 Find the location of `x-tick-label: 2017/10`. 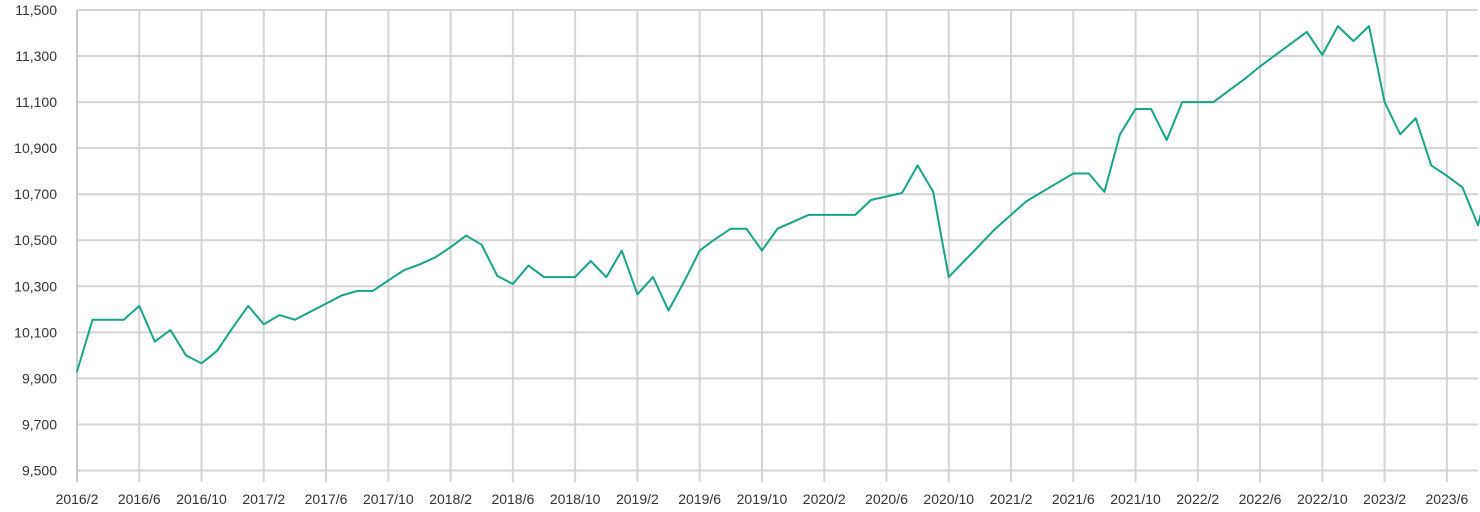

x-tick-label: 2017/10 is located at coordinates (388, 499).